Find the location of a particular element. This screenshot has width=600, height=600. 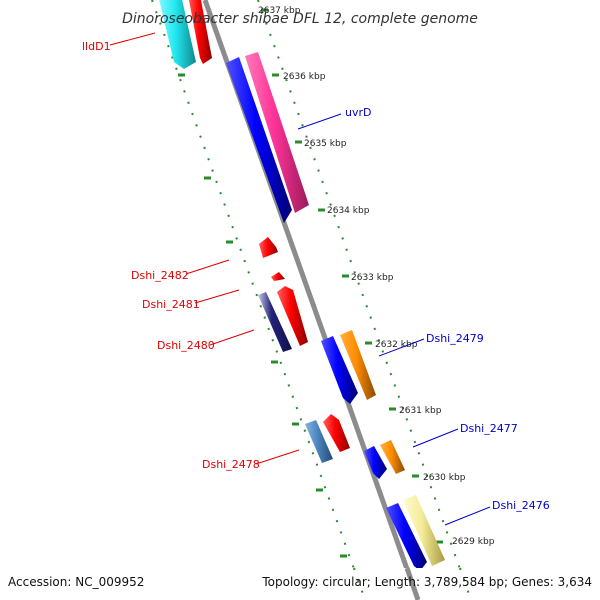

feature-dshi-2478-steel is located at coordinates (319, 441).